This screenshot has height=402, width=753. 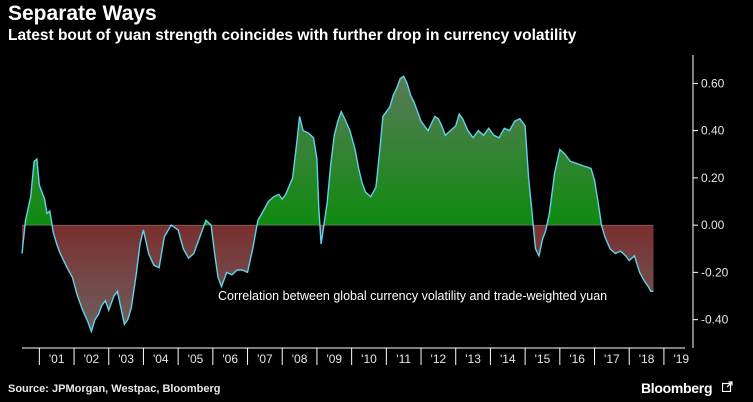 I want to click on x-tick-label: '13, so click(x=473, y=359).